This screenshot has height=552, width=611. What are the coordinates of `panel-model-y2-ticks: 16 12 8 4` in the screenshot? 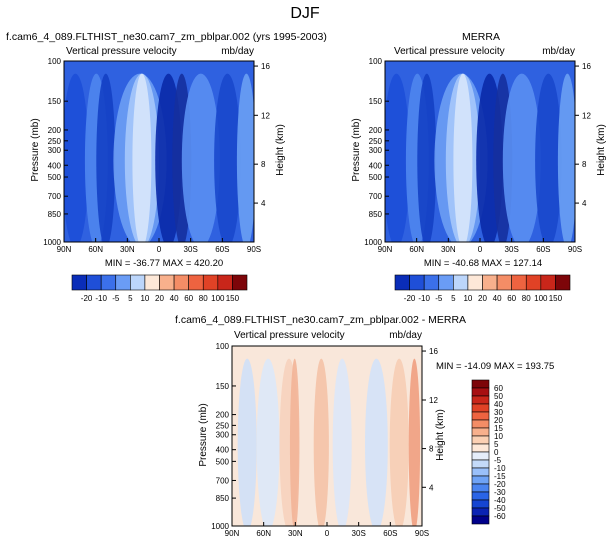 It's located at (262, 135).